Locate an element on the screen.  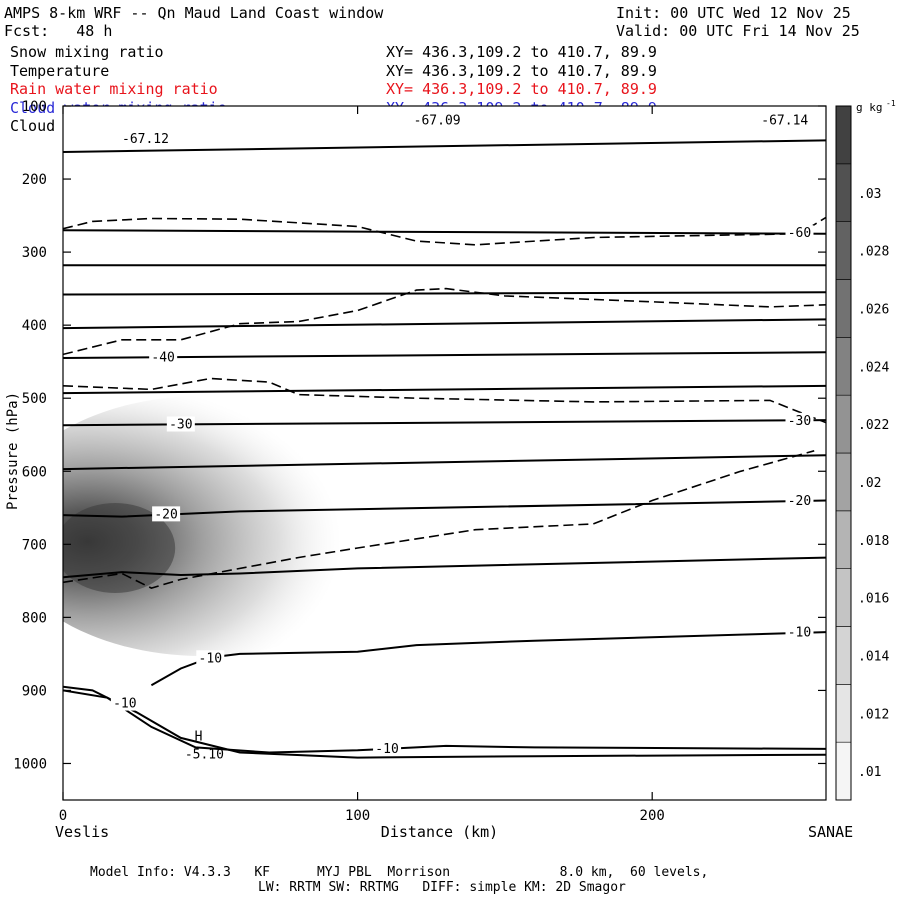
colorbar-tick-label: .028 is located at coordinates (873, 252).